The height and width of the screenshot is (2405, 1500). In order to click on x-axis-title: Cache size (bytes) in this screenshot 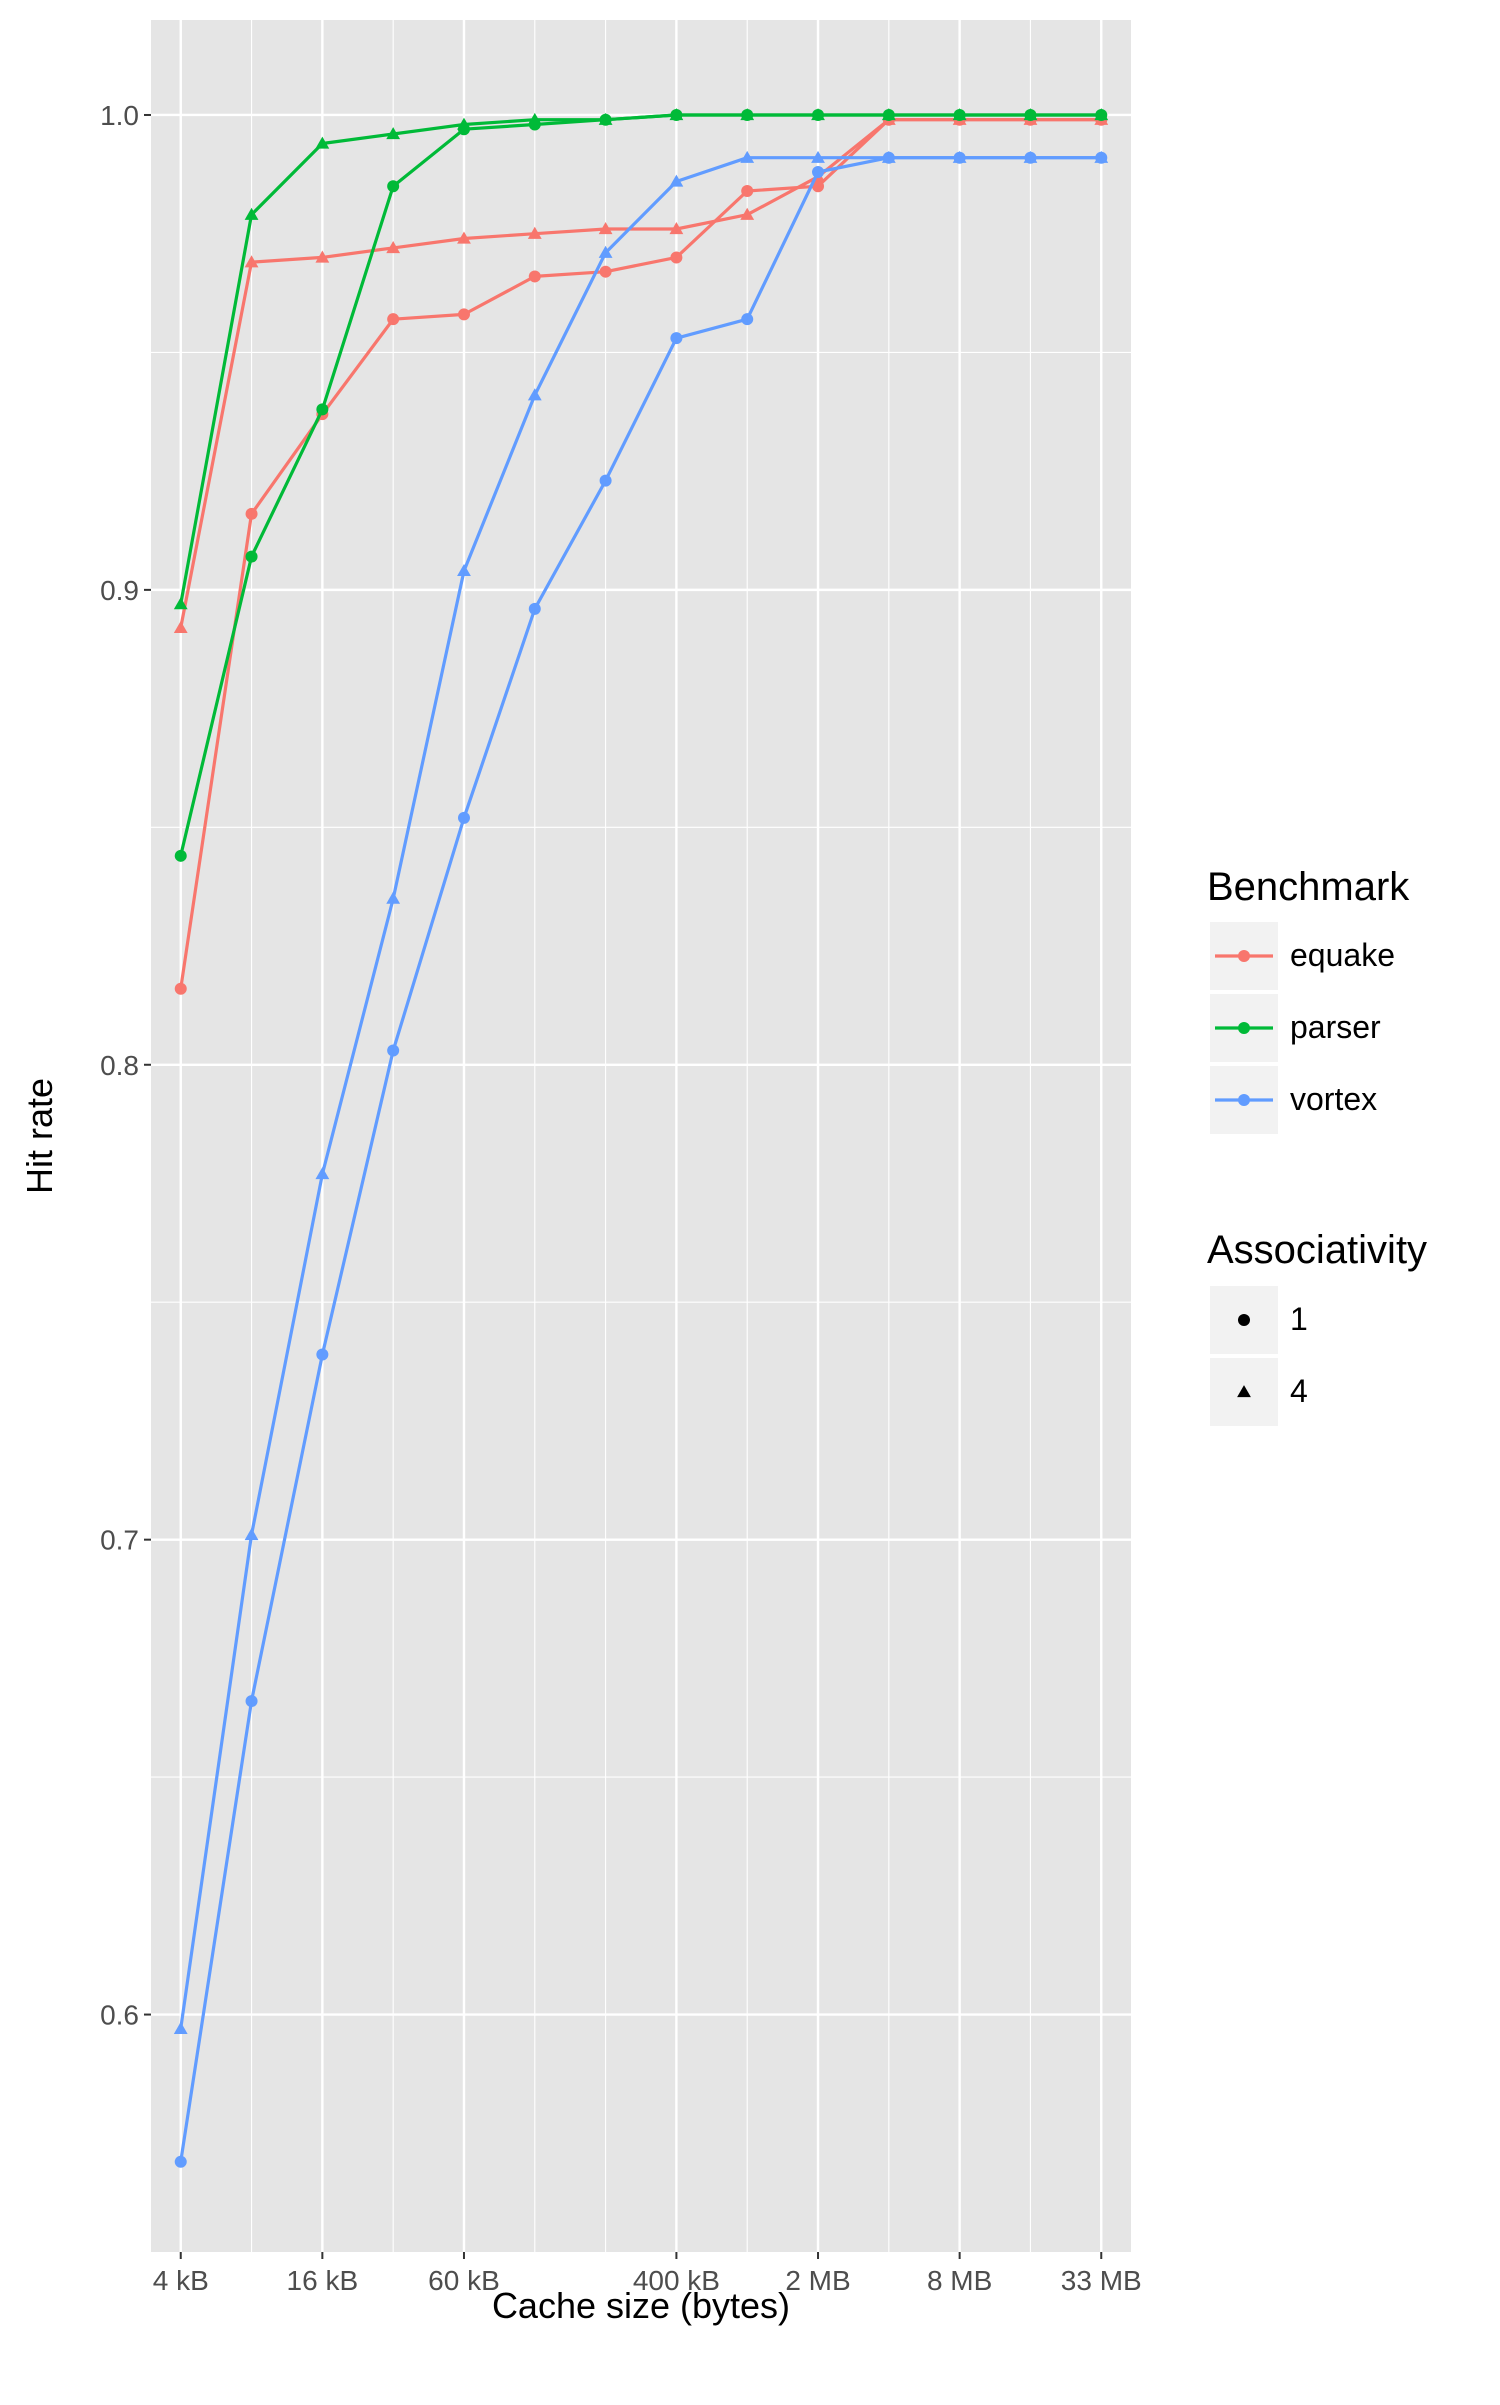, I will do `click(641, 2305)`.